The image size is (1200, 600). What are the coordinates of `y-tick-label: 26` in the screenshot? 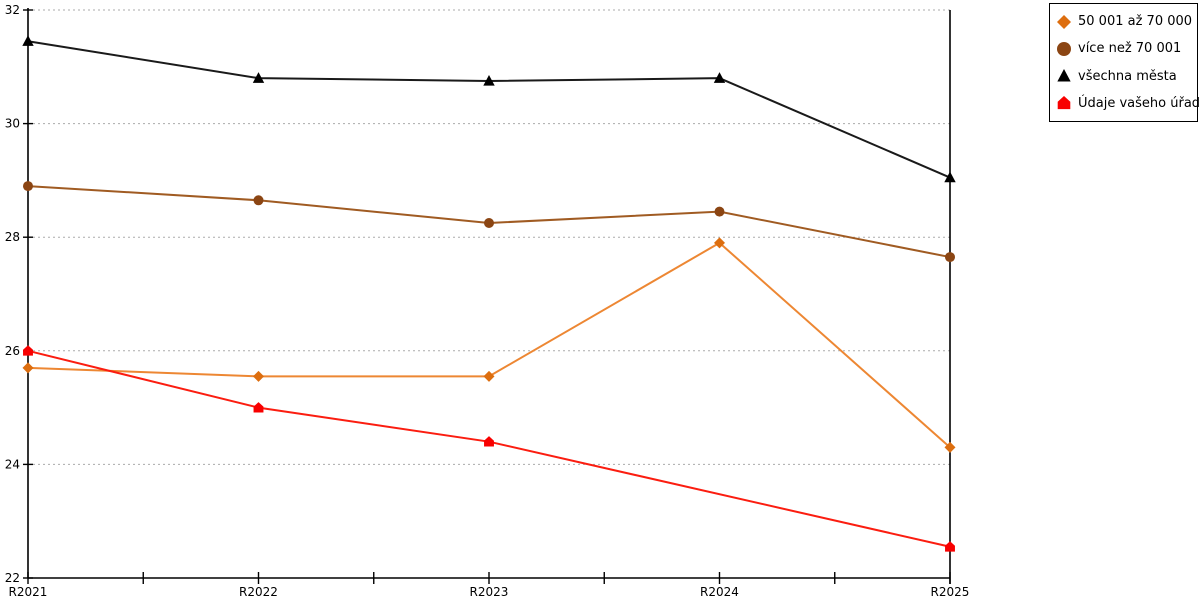 It's located at (12, 351).